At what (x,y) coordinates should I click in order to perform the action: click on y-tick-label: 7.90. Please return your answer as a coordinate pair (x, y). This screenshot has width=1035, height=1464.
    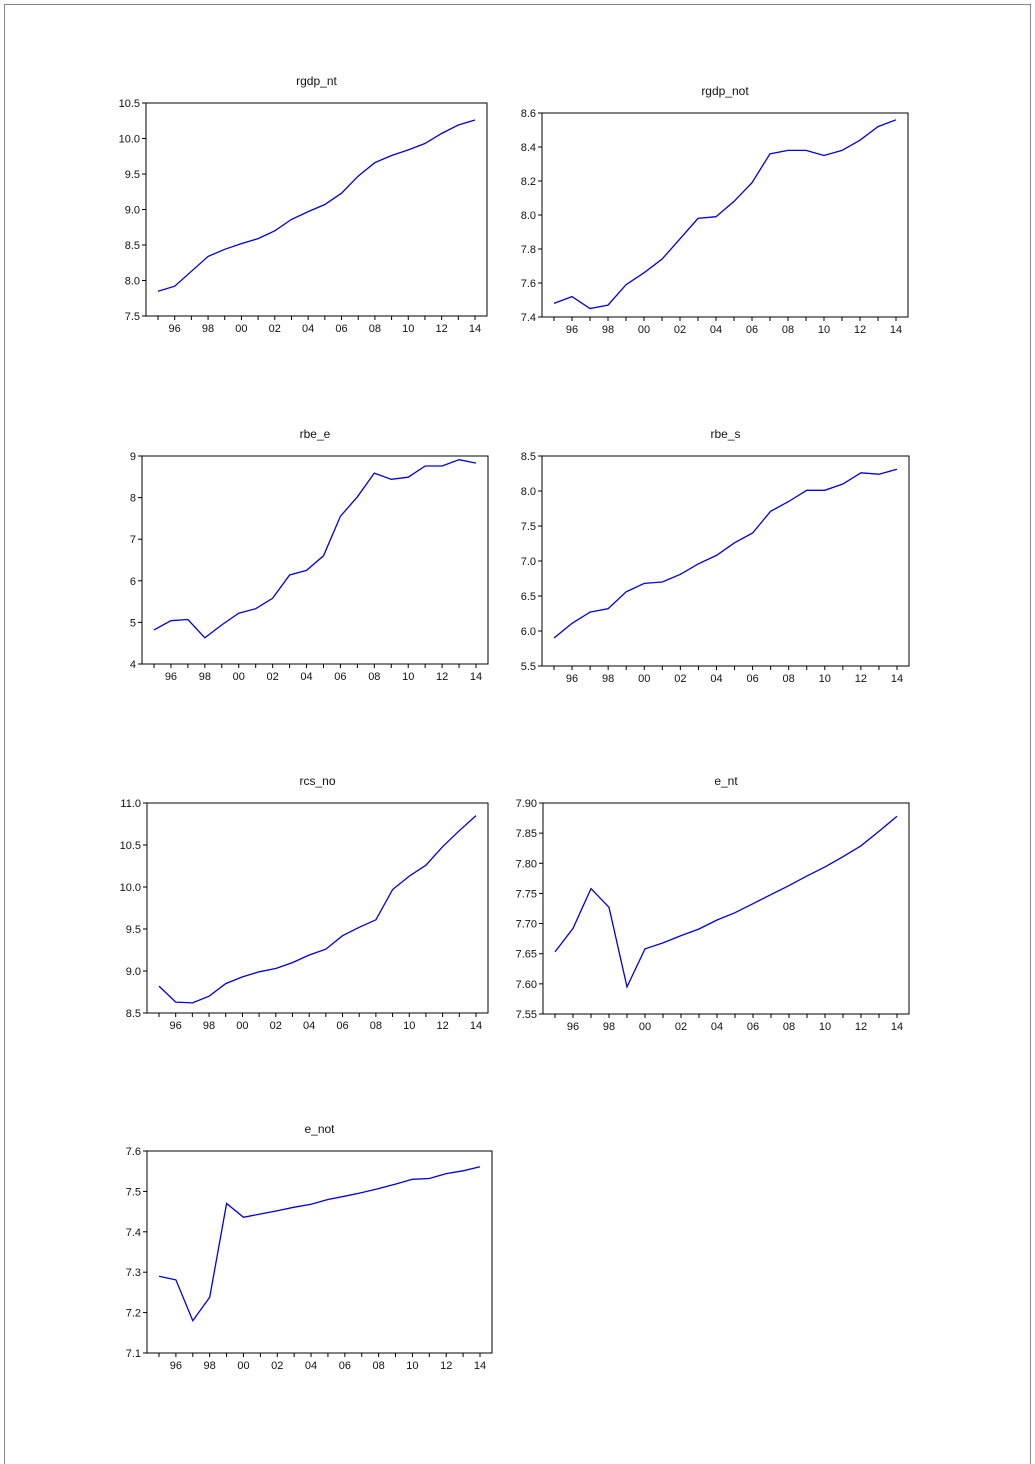
    Looking at the image, I should click on (526, 804).